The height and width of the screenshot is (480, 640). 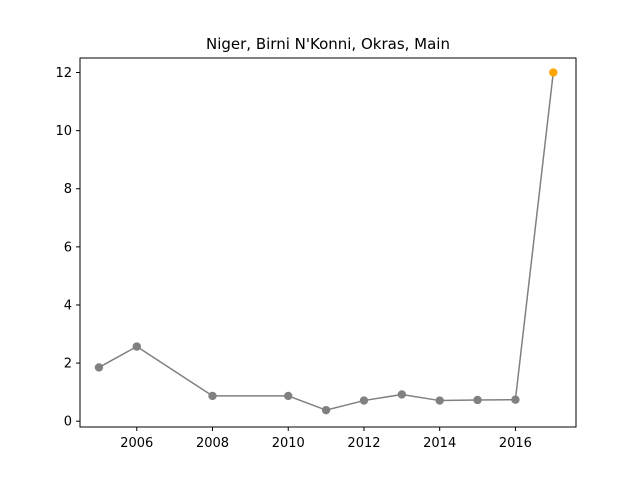 I want to click on y-tick-label: 8, so click(x=68, y=189).